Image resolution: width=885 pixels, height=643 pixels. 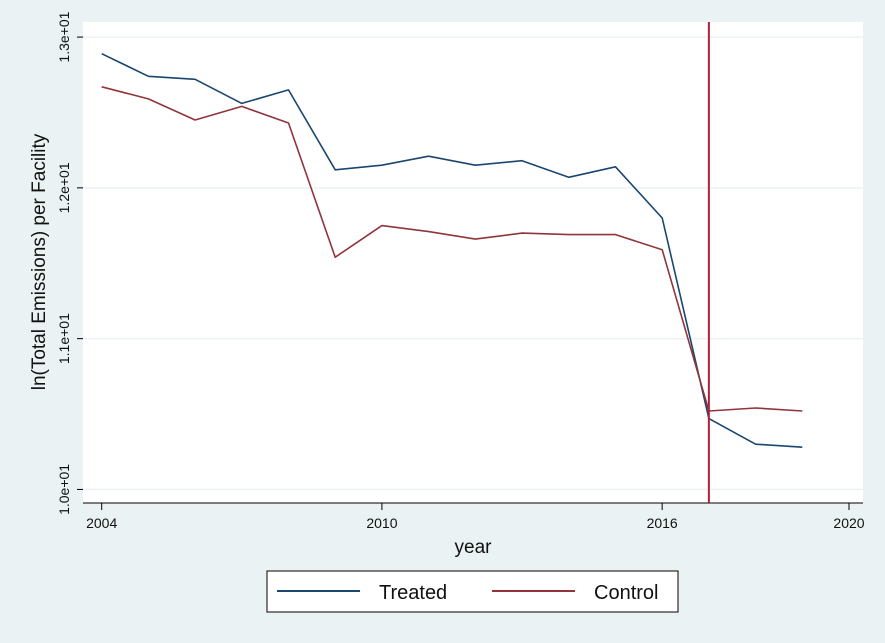 What do you see at coordinates (662, 523) in the screenshot?
I see `x-tick-label: 2016` at bounding box center [662, 523].